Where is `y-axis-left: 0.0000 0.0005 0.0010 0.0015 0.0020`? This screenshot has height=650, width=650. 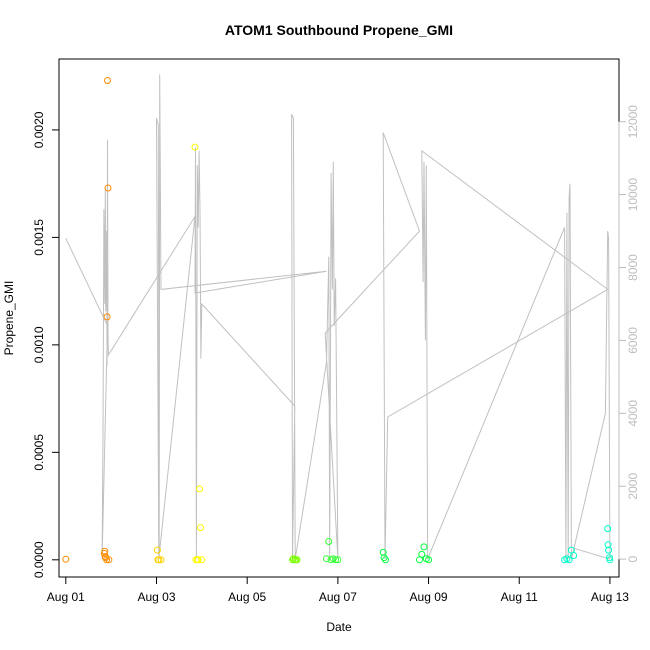 y-axis-left: 0.0000 0.0005 0.0010 0.0015 0.0020 is located at coordinates (46, 344).